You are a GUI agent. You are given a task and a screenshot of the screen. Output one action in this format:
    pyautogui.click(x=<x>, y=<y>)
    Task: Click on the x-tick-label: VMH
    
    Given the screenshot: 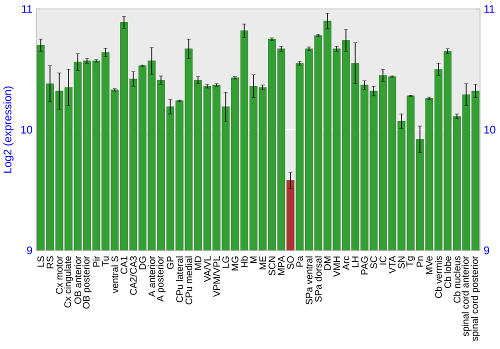 What is the action you would take?
    pyautogui.click(x=336, y=266)
    